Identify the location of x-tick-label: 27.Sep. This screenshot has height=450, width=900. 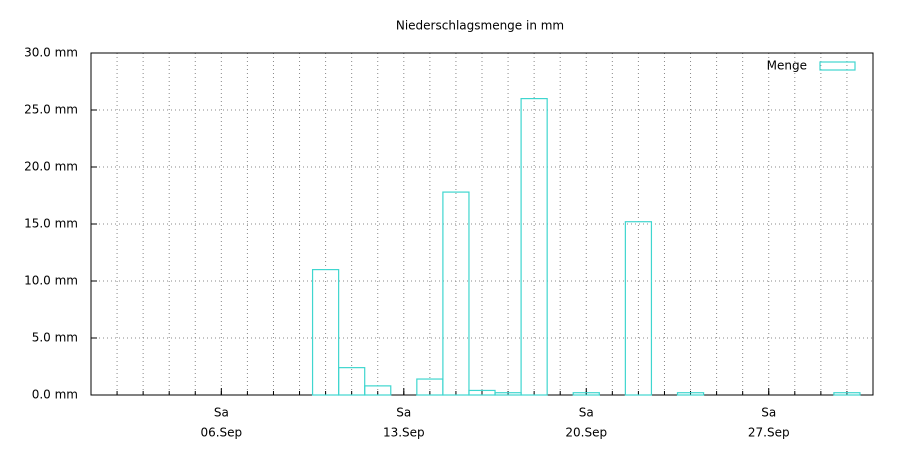
(769, 433).